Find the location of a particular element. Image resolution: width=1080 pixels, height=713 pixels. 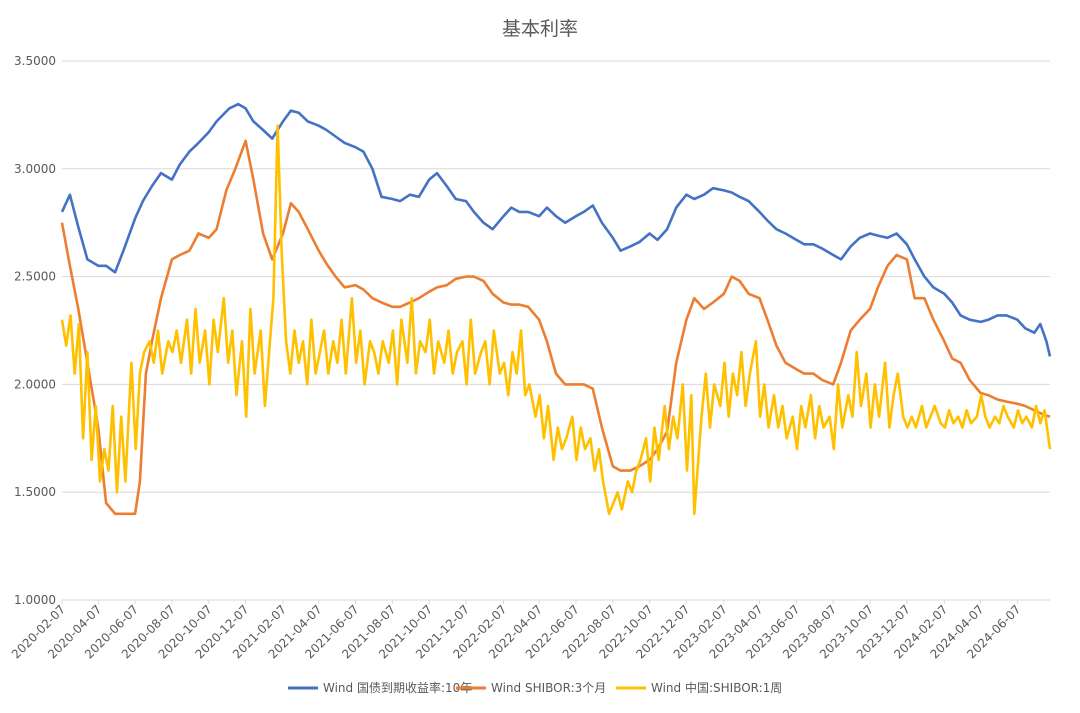

legend-label-2: Wind 中国:SHIBOR:1周 is located at coordinates (716, 687).